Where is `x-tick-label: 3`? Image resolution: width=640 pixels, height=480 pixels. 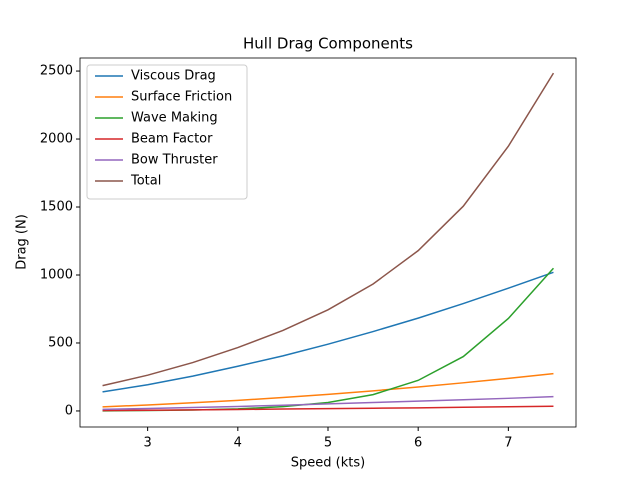 x-tick-label: 3 is located at coordinates (147, 443).